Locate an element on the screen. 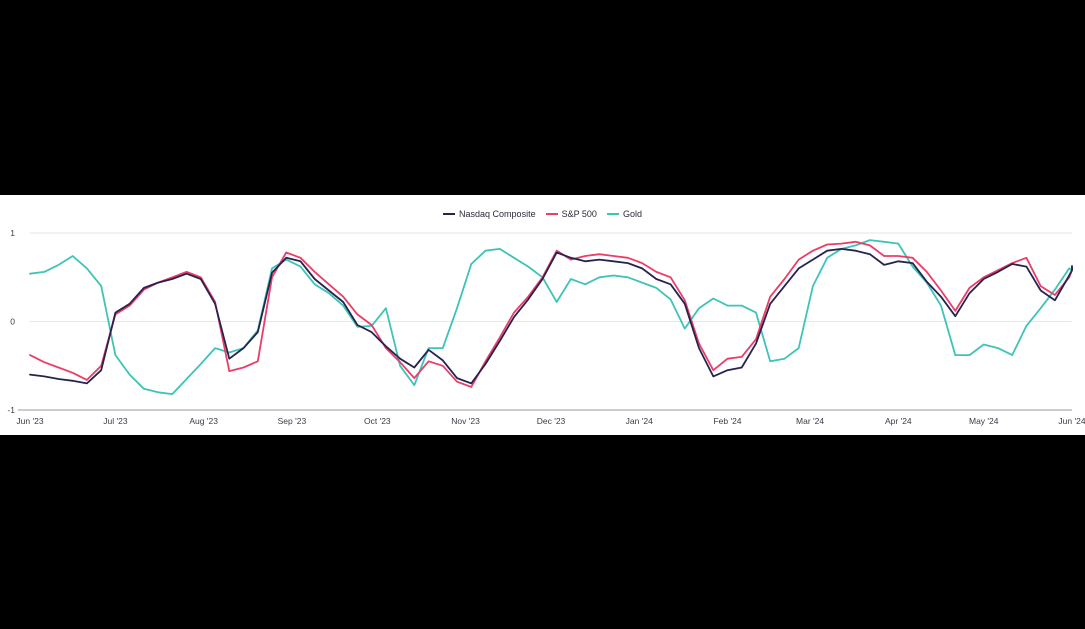 This screenshot has width=1085, height=629. y-tick-label-2: -1 is located at coordinates (11, 410).